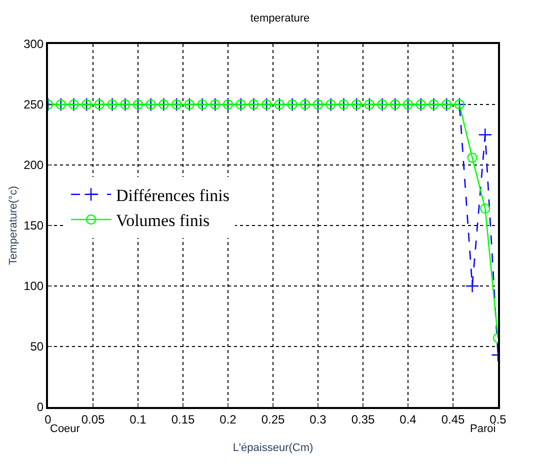 This screenshot has height=464, width=560. I want to click on y-tick-label: 250, so click(34, 105).